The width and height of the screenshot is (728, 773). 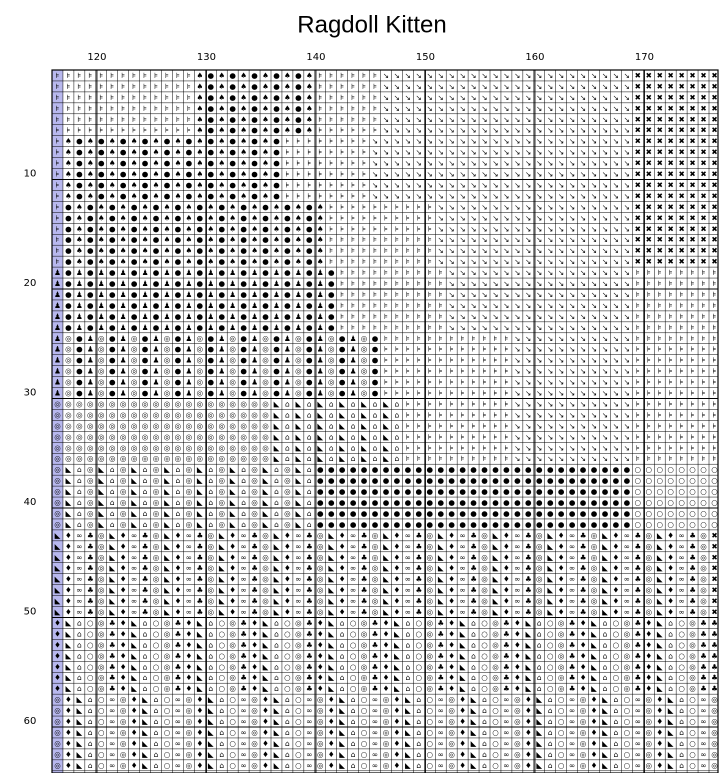 I want to click on row-label: 40, so click(x=30, y=502).